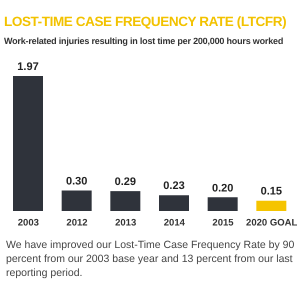  I want to click on data-label: 0.29, so click(125, 182).